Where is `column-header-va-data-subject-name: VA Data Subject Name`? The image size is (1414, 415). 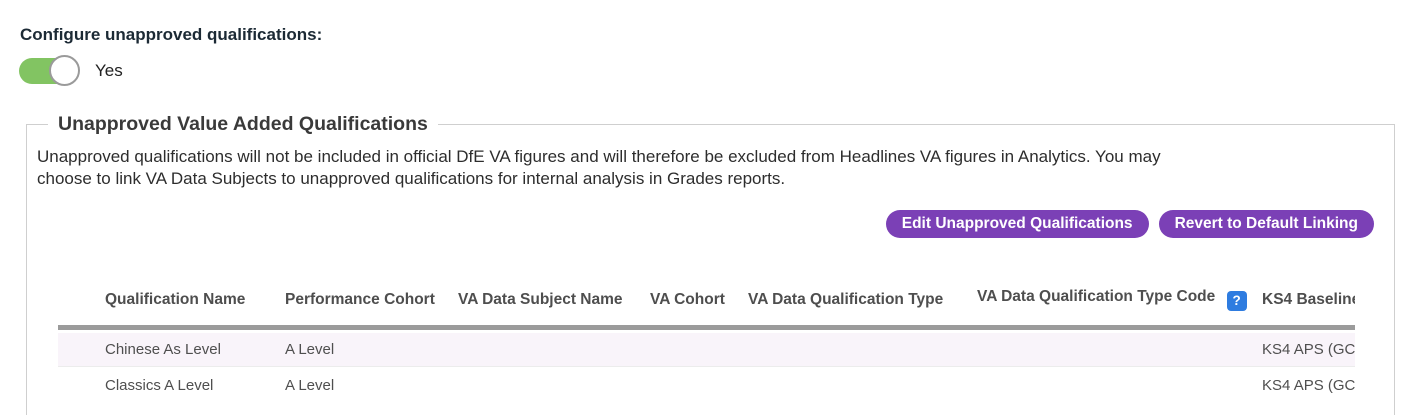 column-header-va-data-subject-name: VA Data Subject Name is located at coordinates (554, 309).